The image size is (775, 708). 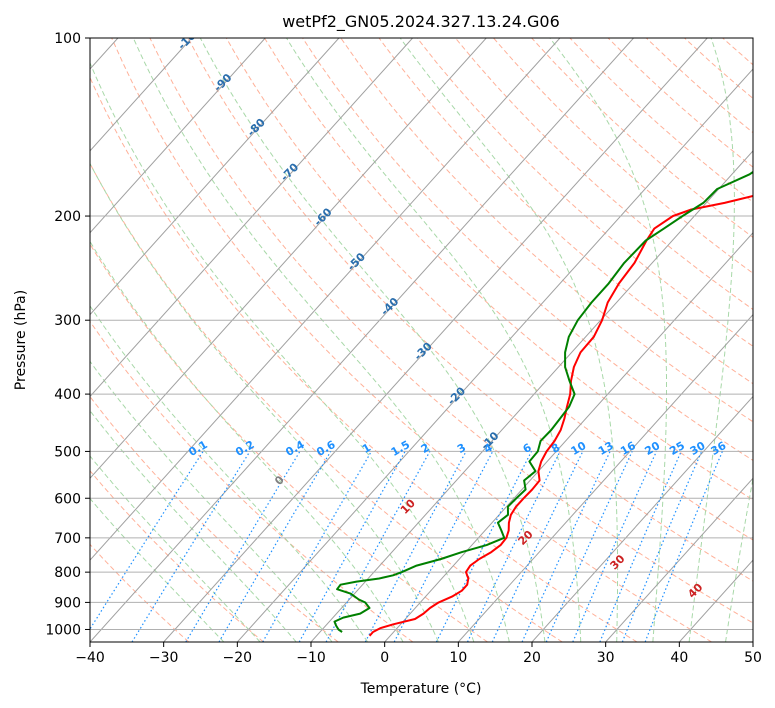 What do you see at coordinates (458, 658) in the screenshot?
I see `x-tick-label: 10` at bounding box center [458, 658].